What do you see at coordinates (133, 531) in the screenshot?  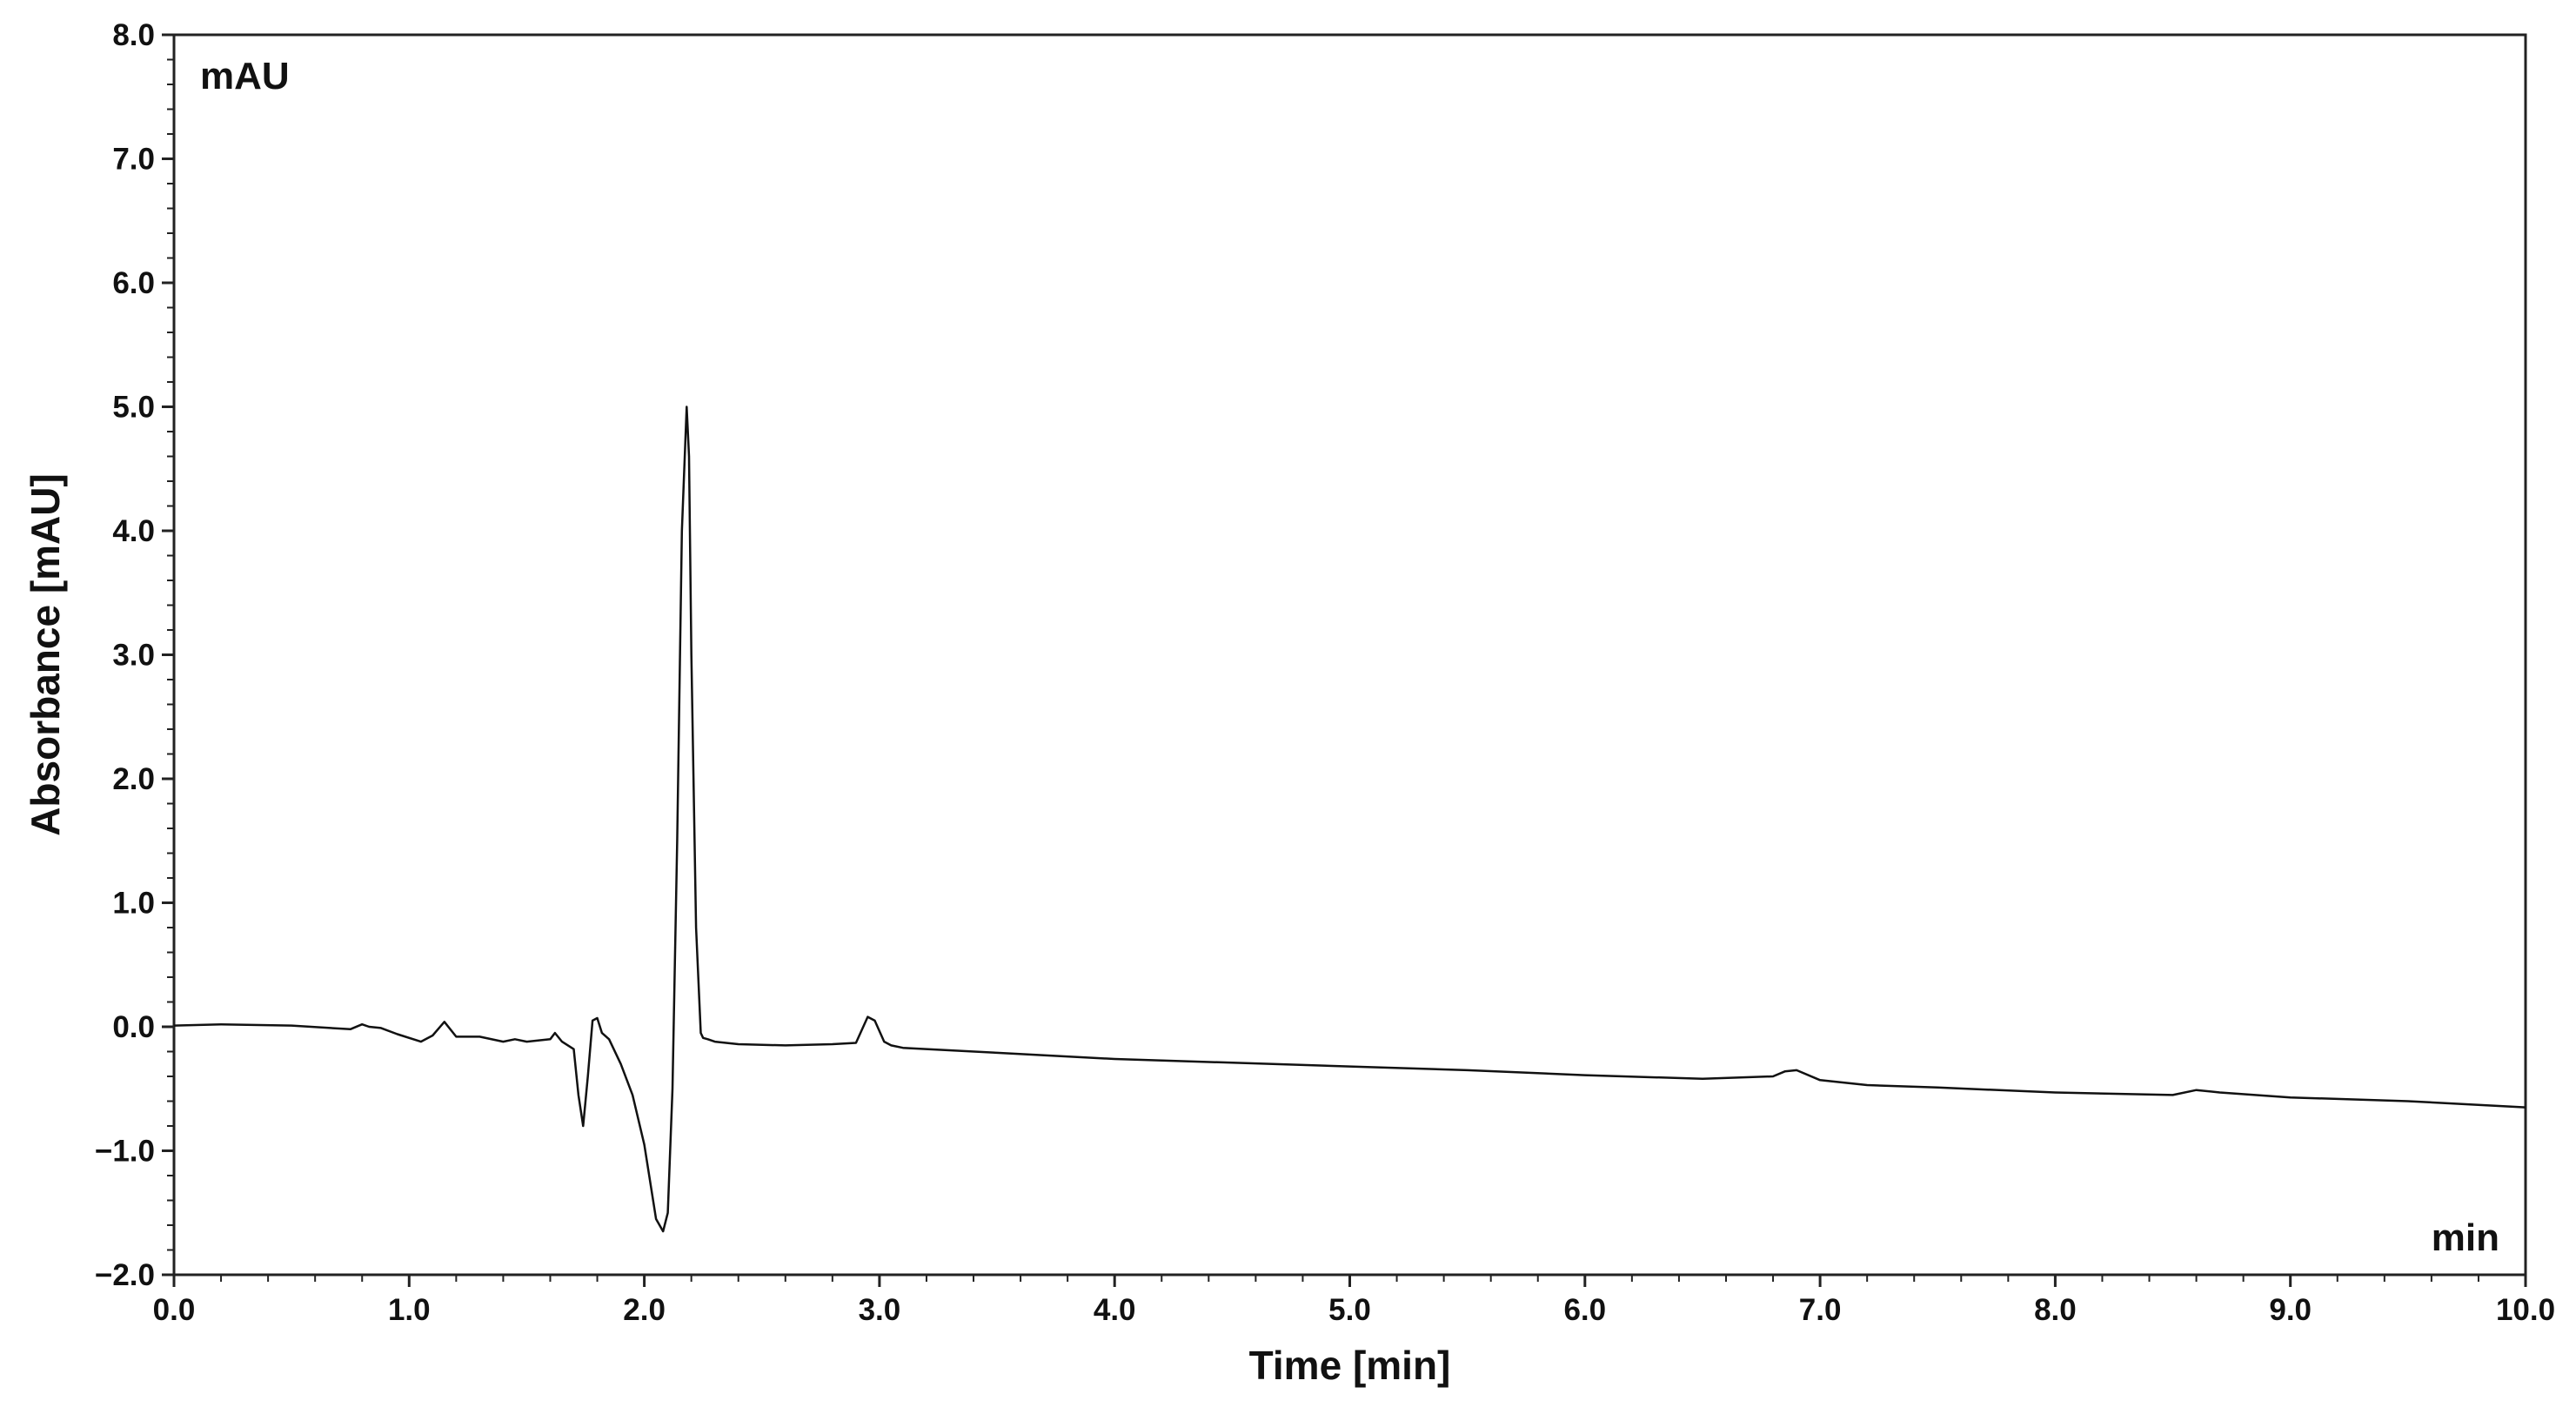 I see `y-tick-label: 4.0` at bounding box center [133, 531].